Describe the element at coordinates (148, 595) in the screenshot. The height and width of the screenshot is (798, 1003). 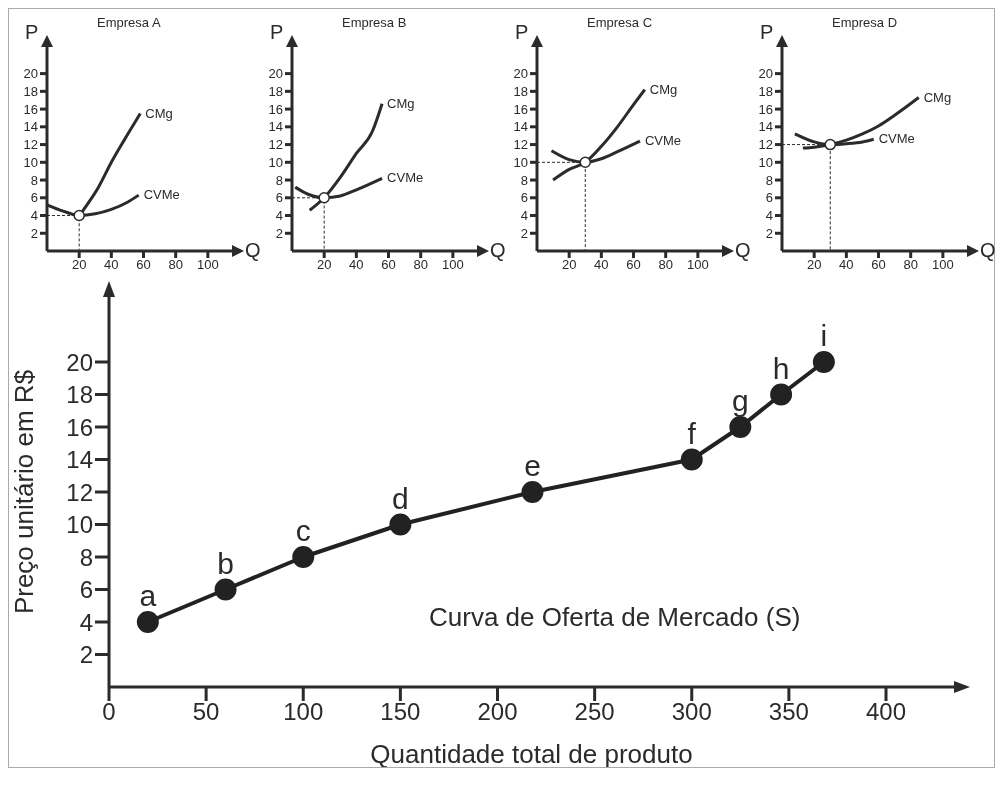
I see `annotation: a` at that location.